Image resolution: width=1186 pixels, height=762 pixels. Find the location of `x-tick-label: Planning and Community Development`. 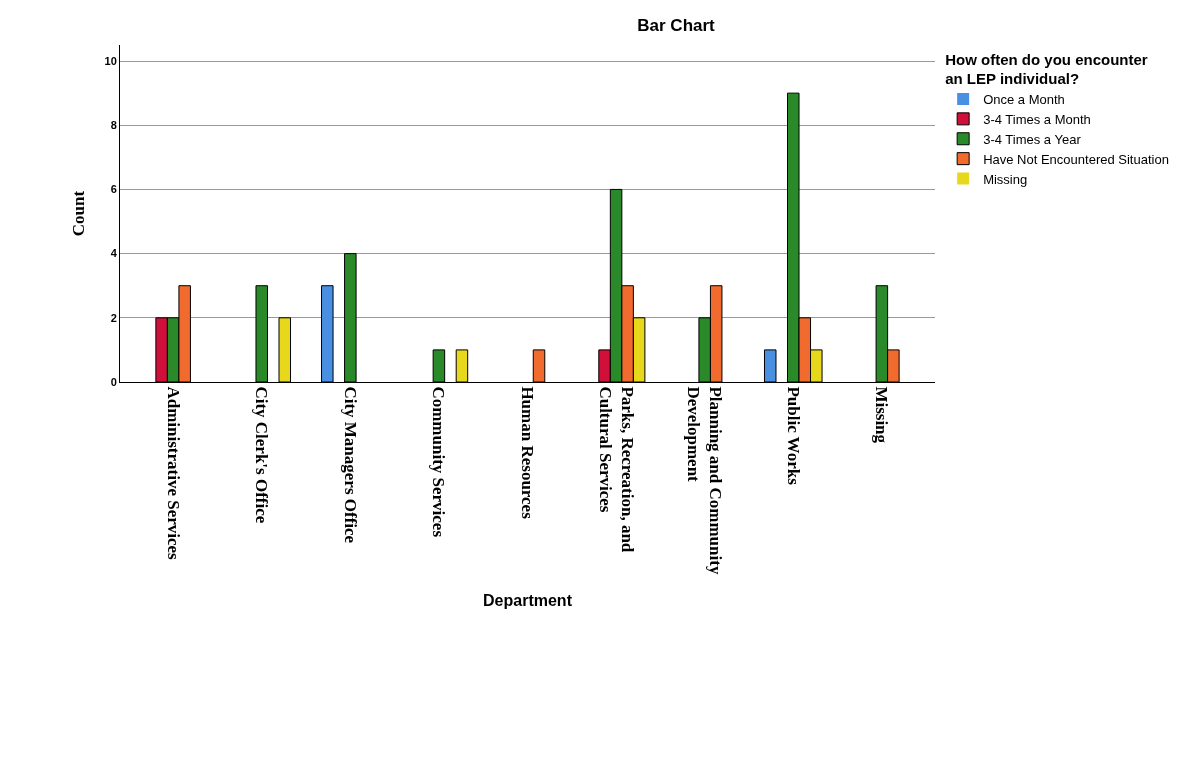

x-tick-label: Planning and Community Development is located at coordinates (705, 480).